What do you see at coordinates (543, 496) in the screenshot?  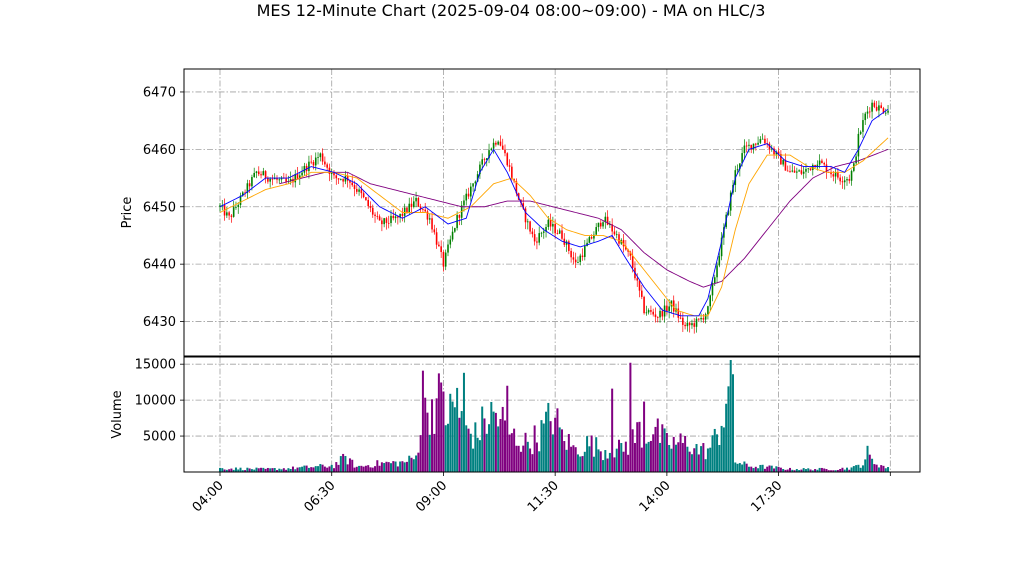 I see `x-tick-label: 11:30` at bounding box center [543, 496].